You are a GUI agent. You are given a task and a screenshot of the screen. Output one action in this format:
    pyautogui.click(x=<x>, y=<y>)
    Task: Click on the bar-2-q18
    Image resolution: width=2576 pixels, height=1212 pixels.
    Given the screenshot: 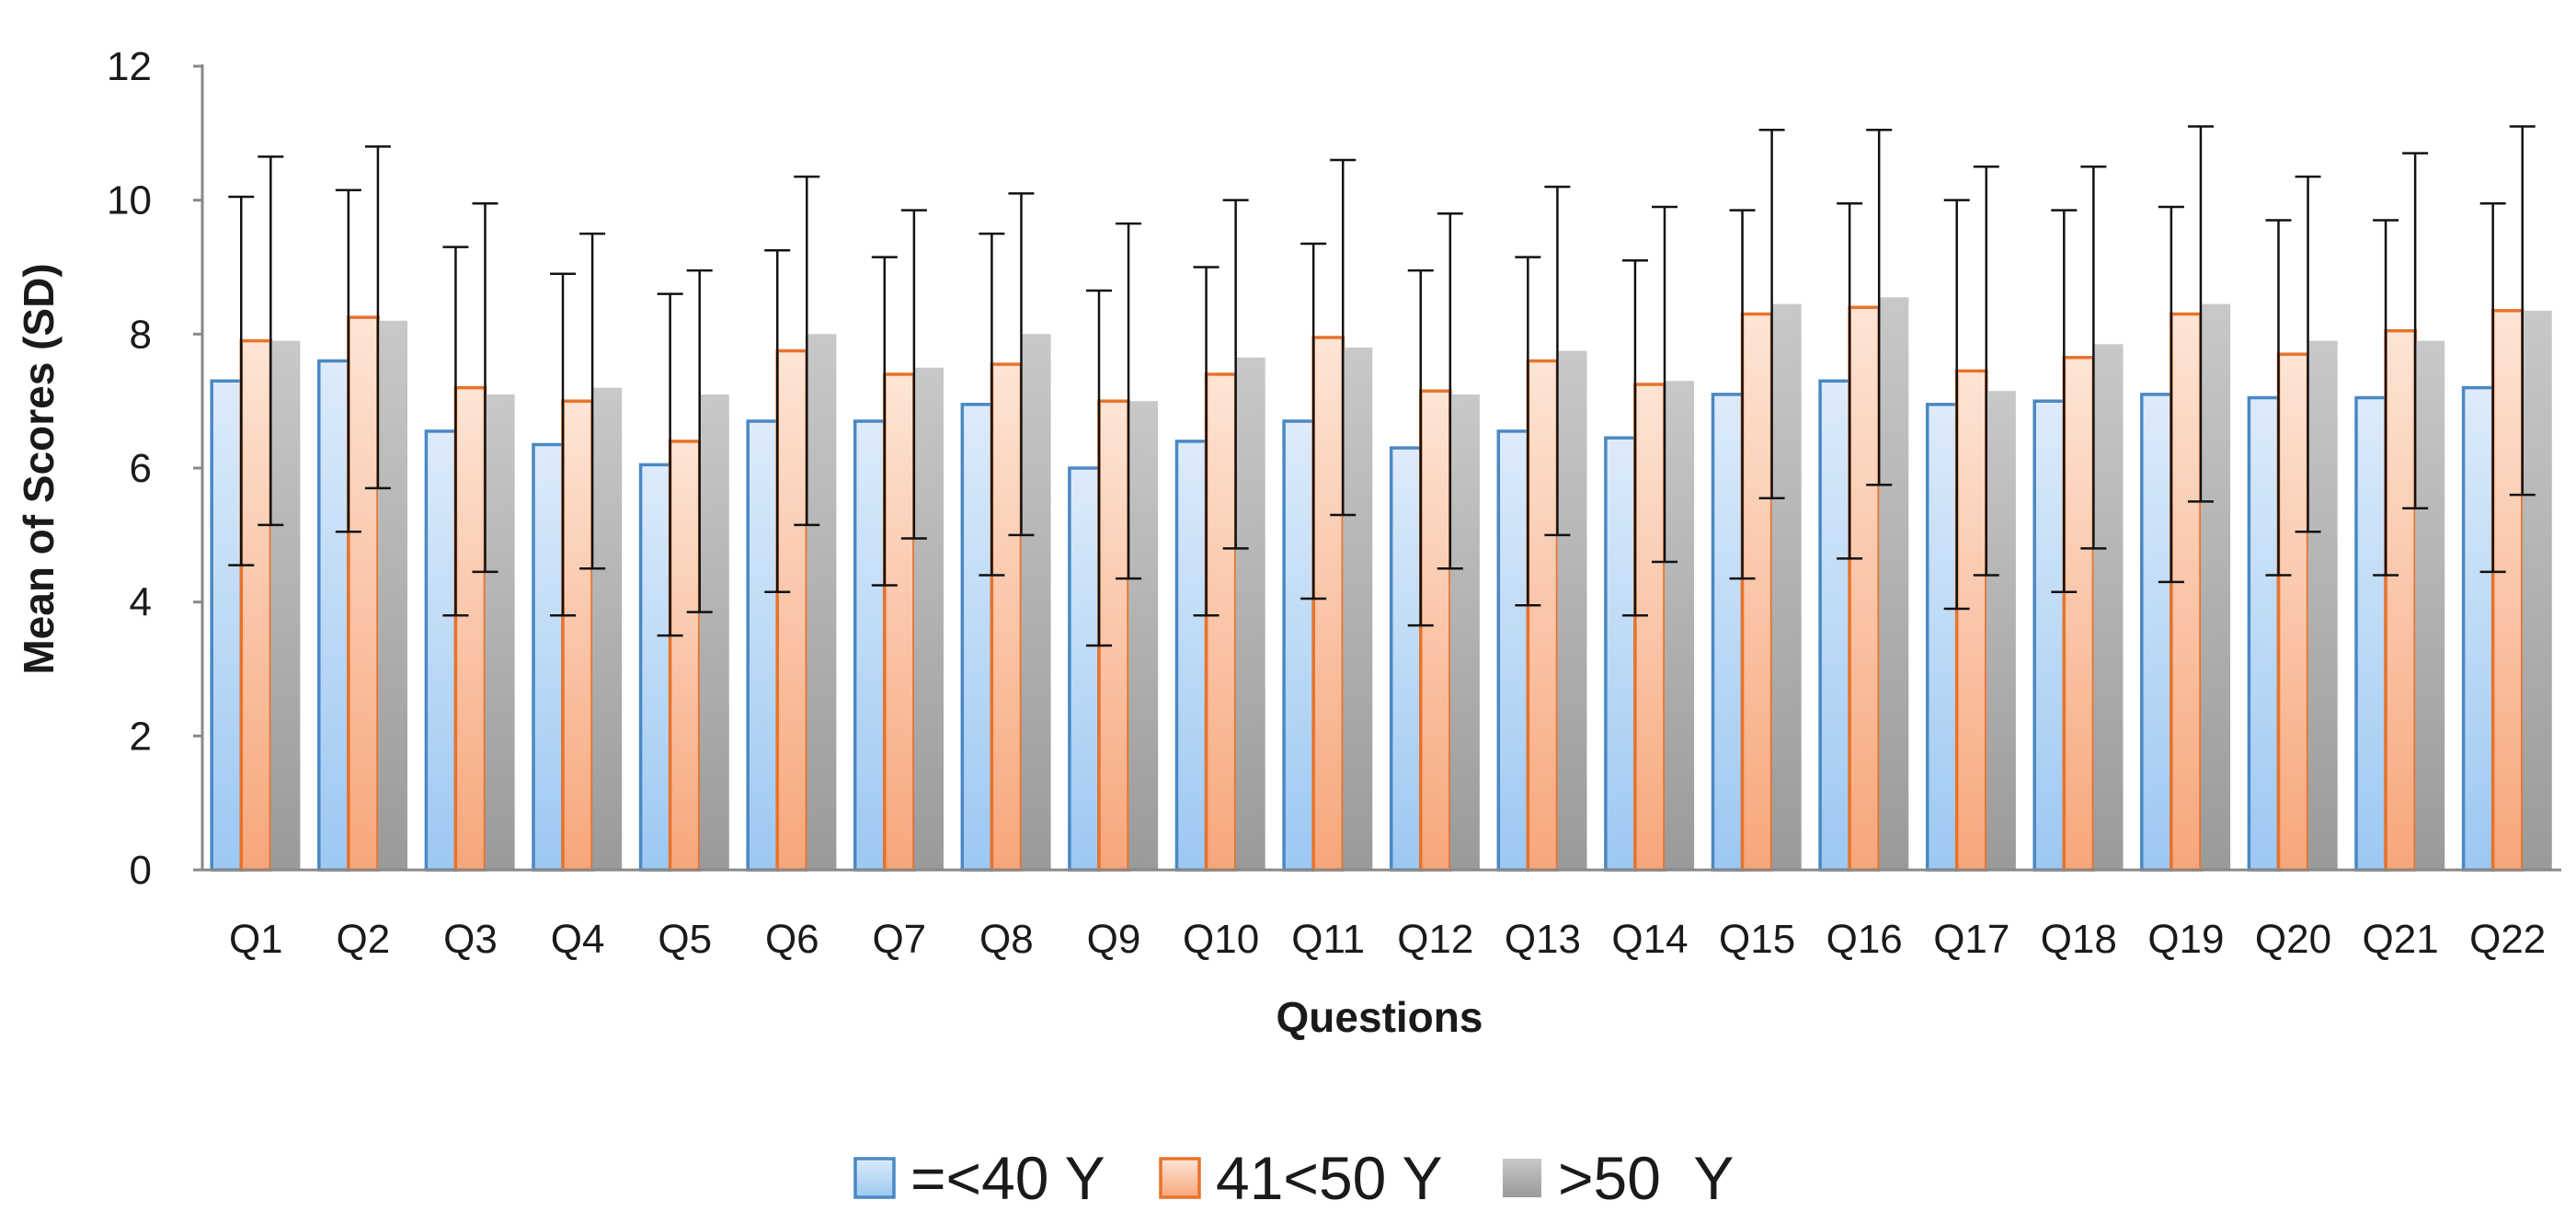 What is the action you would take?
    pyautogui.click(x=2079, y=614)
    